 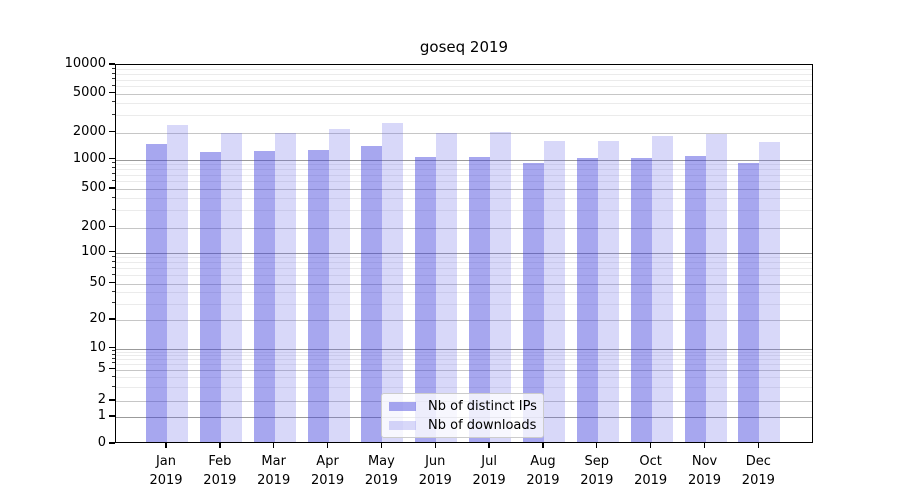 I want to click on legend-item-distinct-ips: Nb of distinct IPs, so click(x=463, y=406).